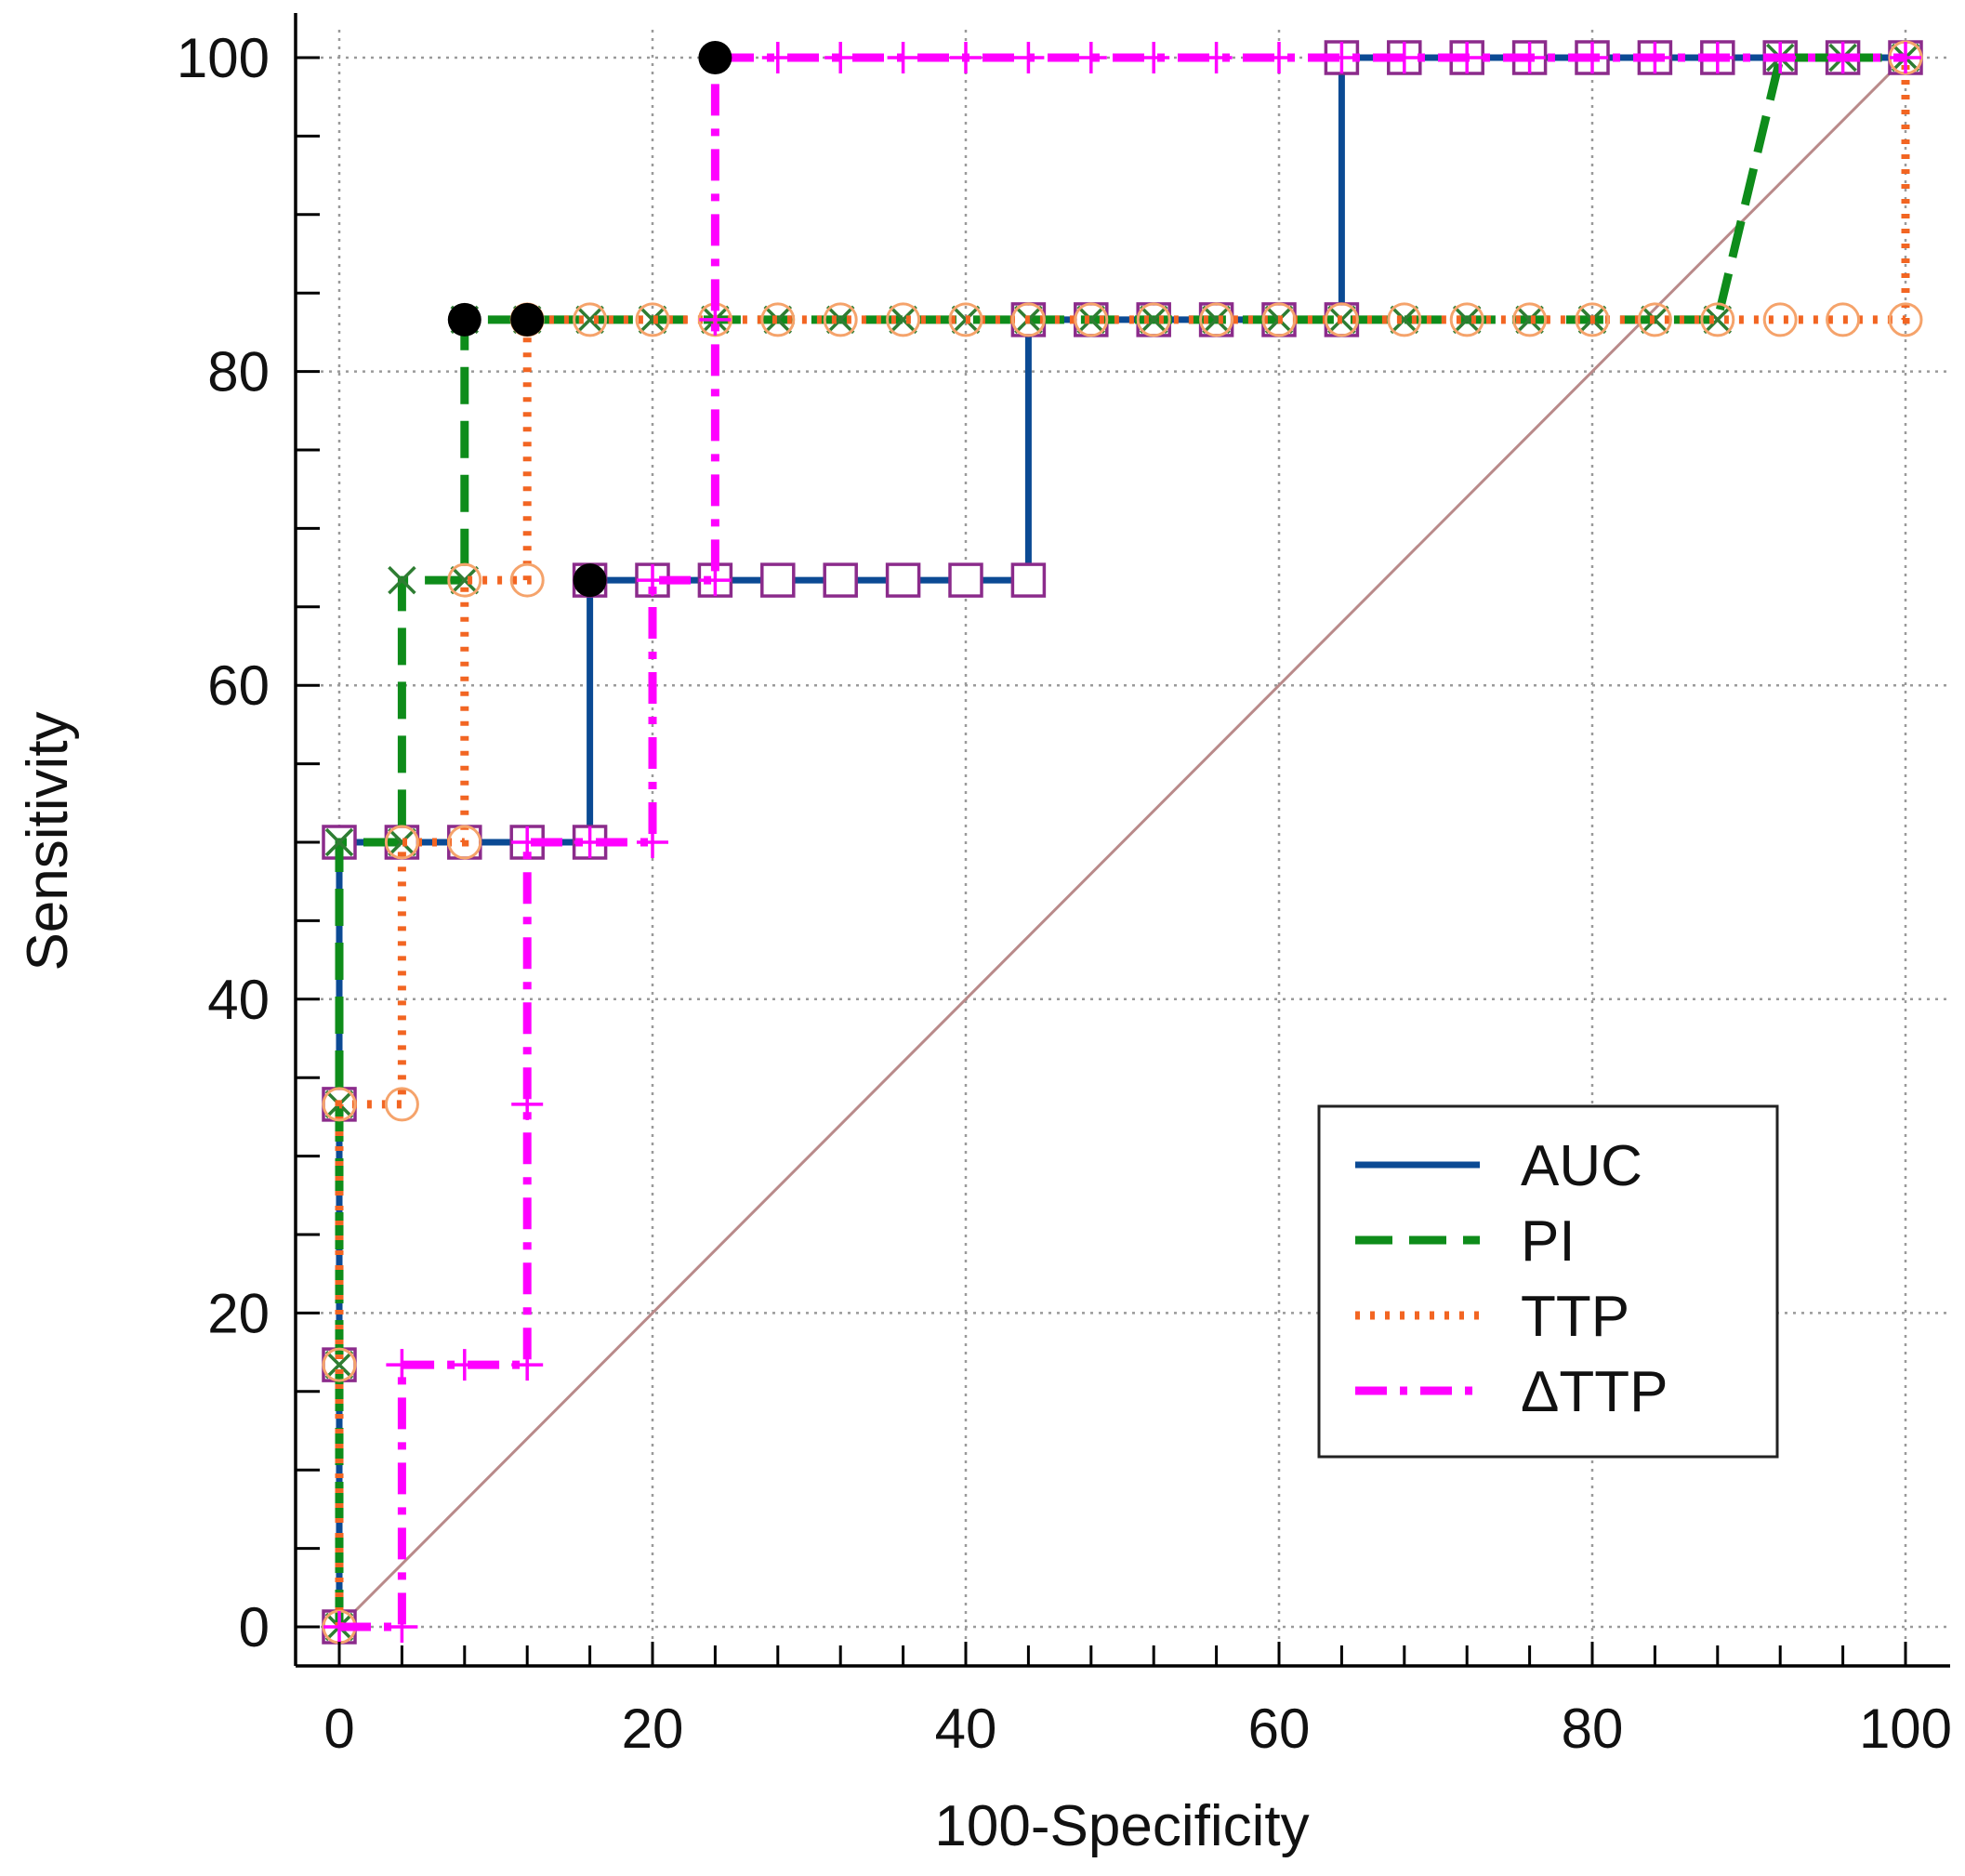 This screenshot has height=1876, width=1965. What do you see at coordinates (223, 58) in the screenshot?
I see `y-tick-label: 100` at bounding box center [223, 58].